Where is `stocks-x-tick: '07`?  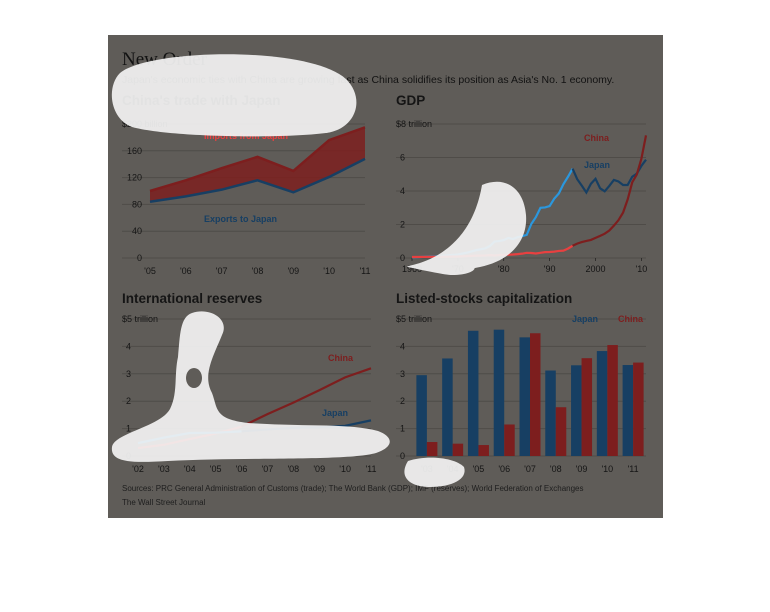
stocks-x-tick: '07 is located at coordinates (530, 469).